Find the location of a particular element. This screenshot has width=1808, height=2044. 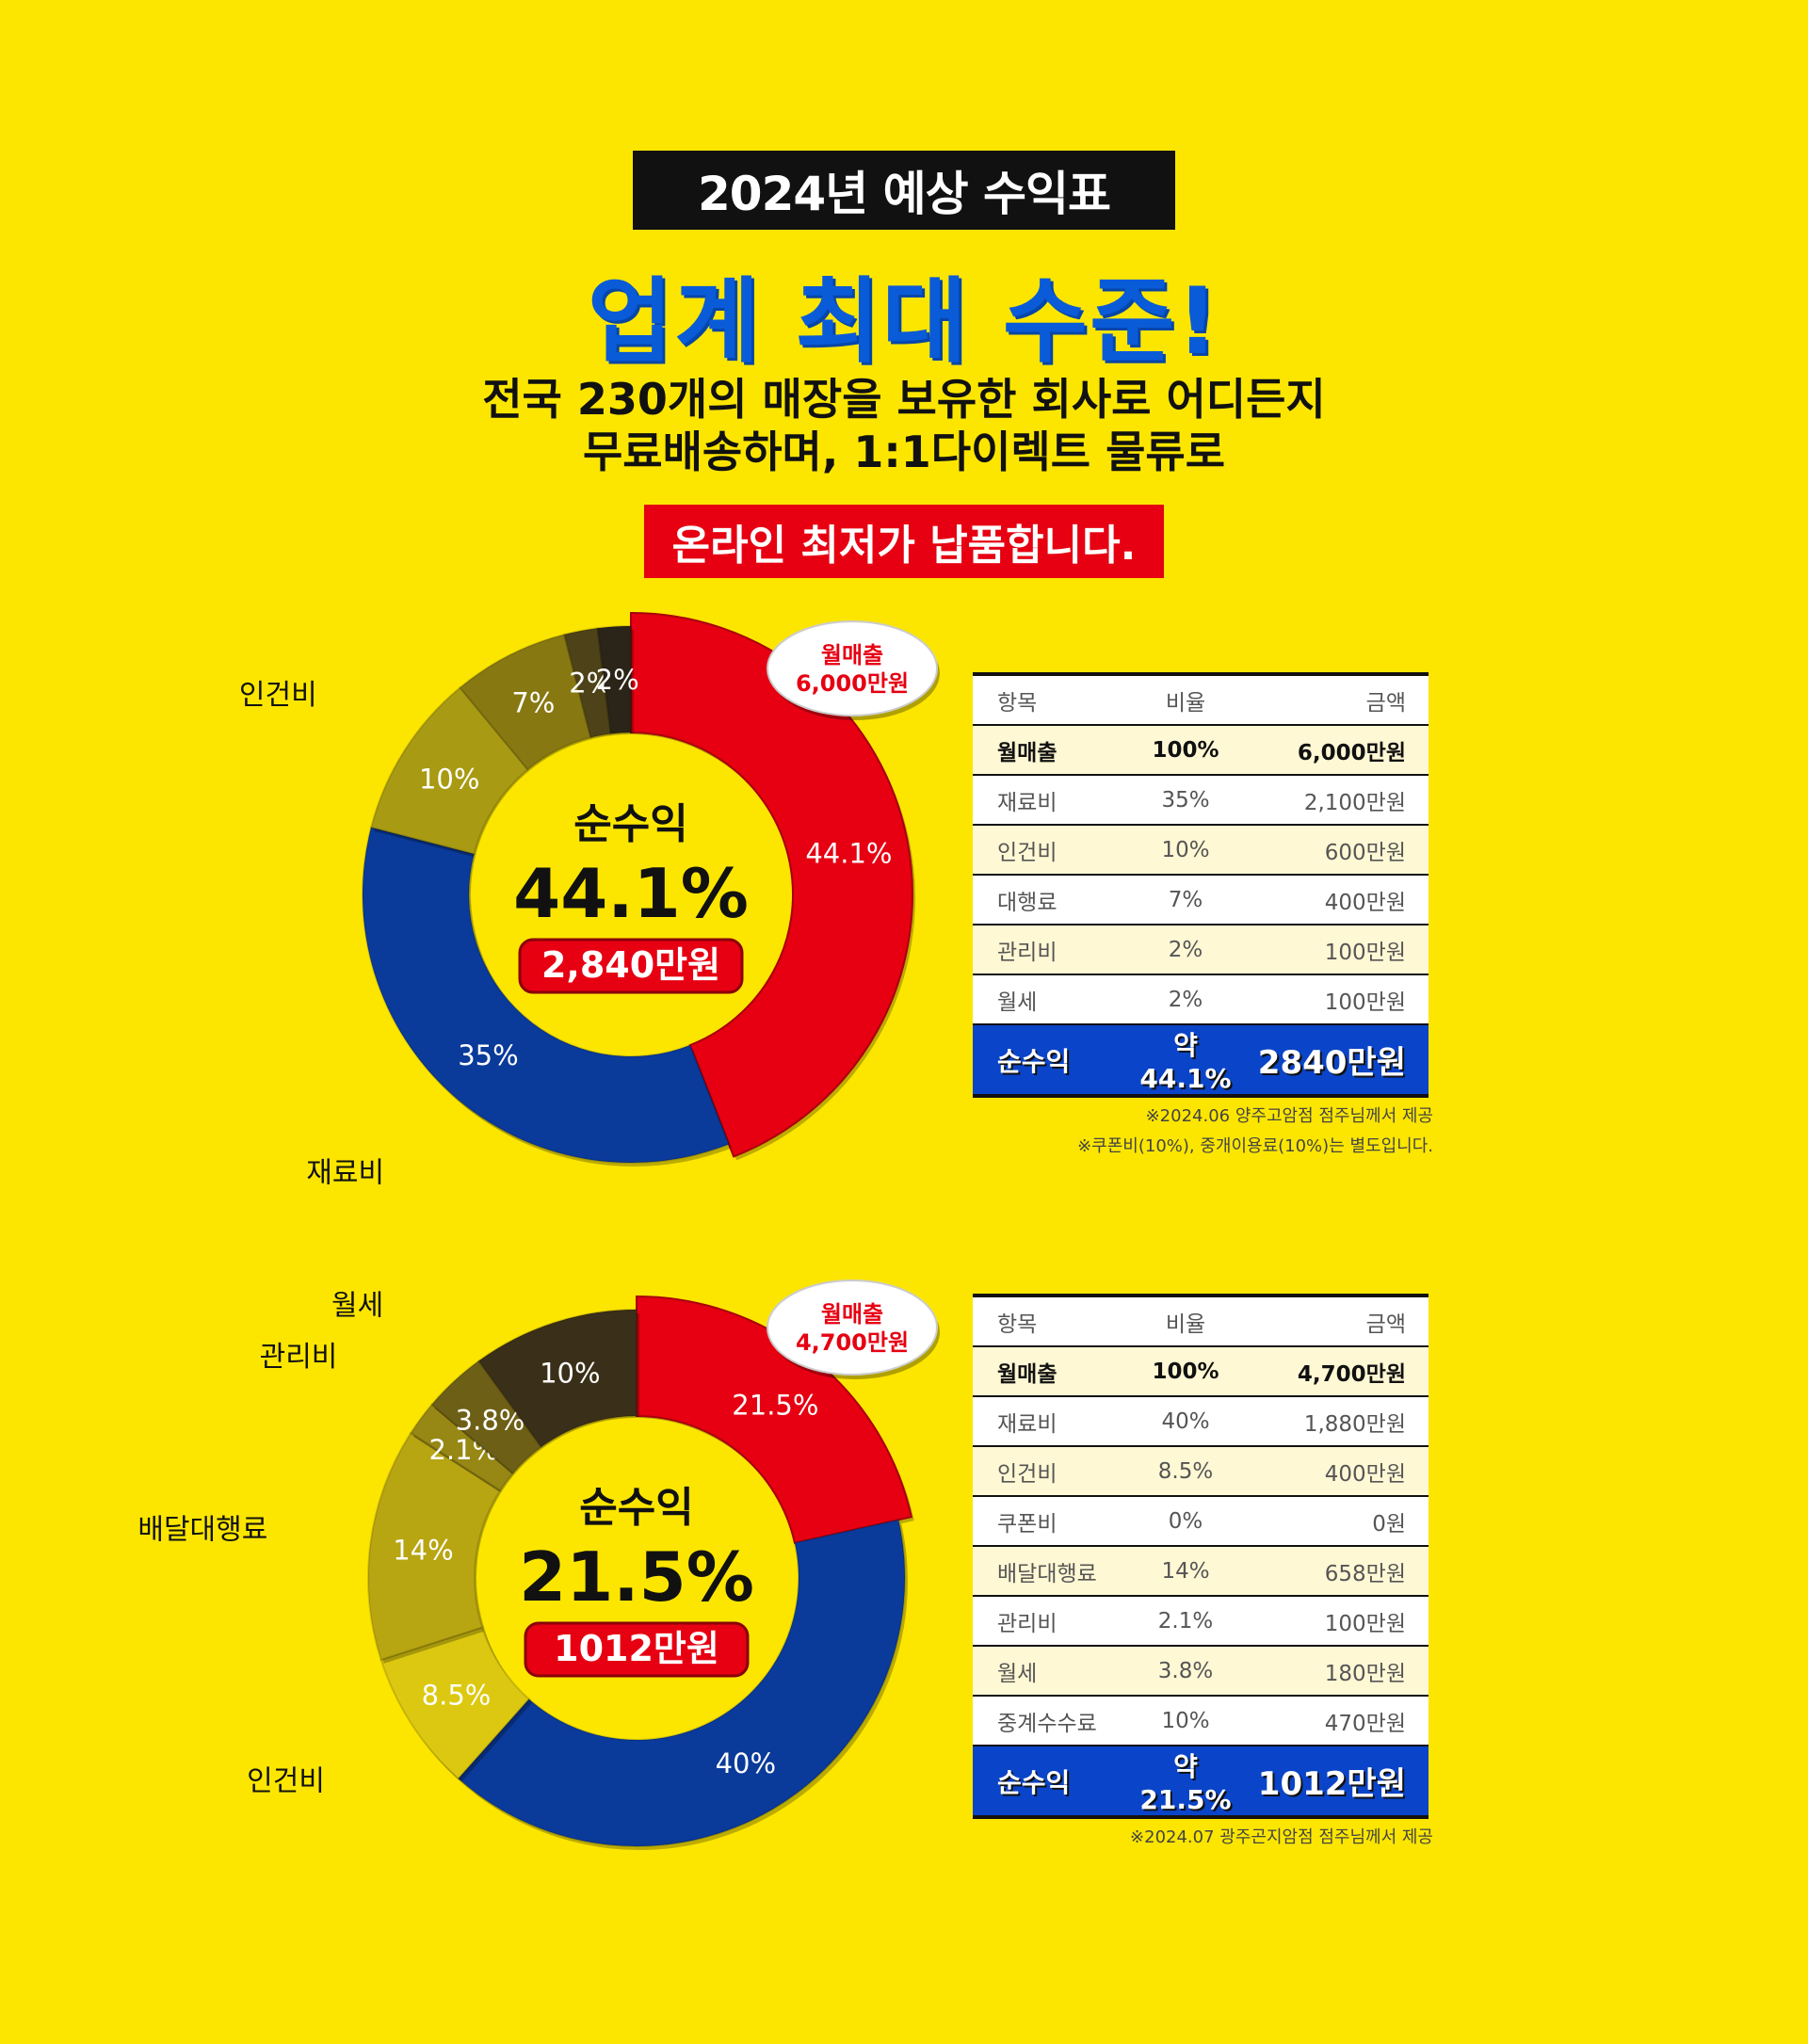

bubble-label: 월매출 is located at coordinates (852, 1314).